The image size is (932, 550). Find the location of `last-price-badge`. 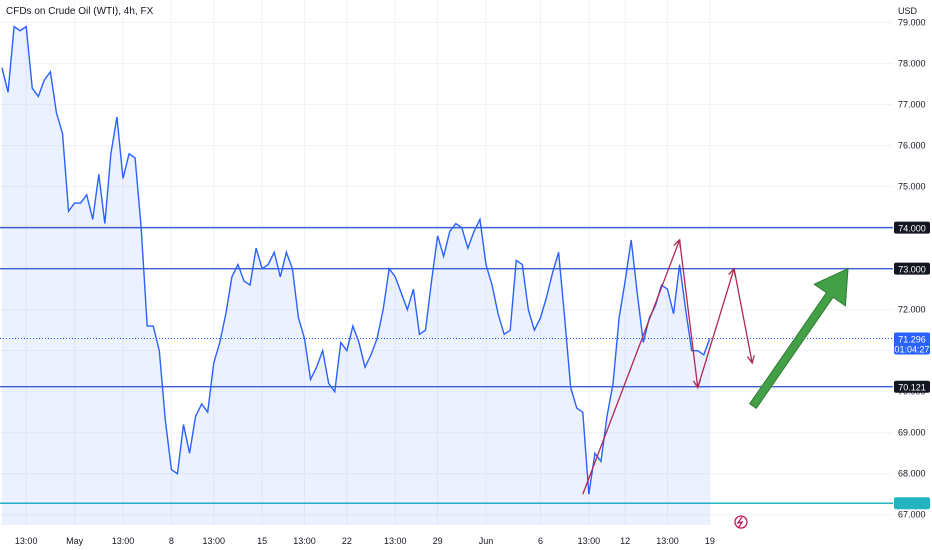

last-price-badge is located at coordinates (912, 343).